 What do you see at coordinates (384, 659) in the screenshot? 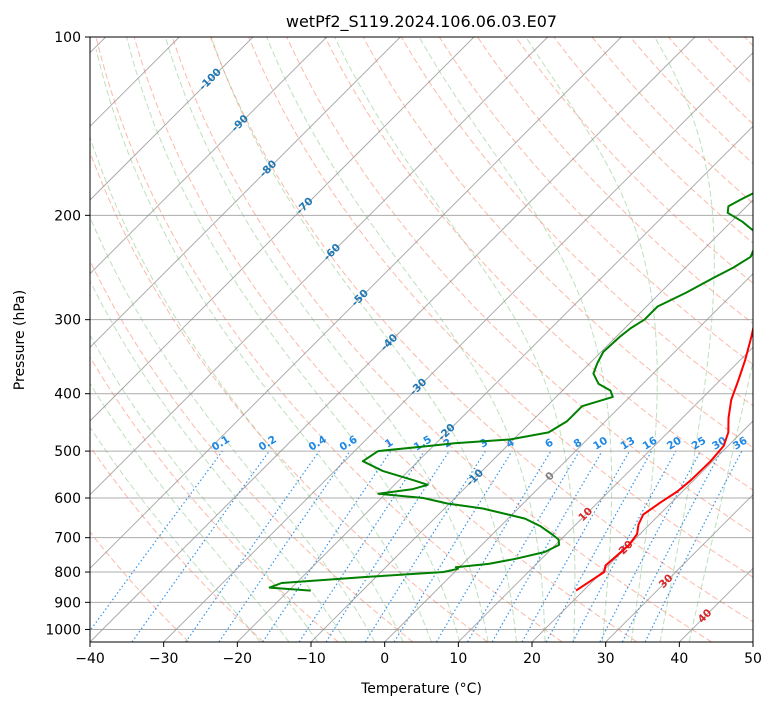
I see `x-tick-label: 0` at bounding box center [384, 659].